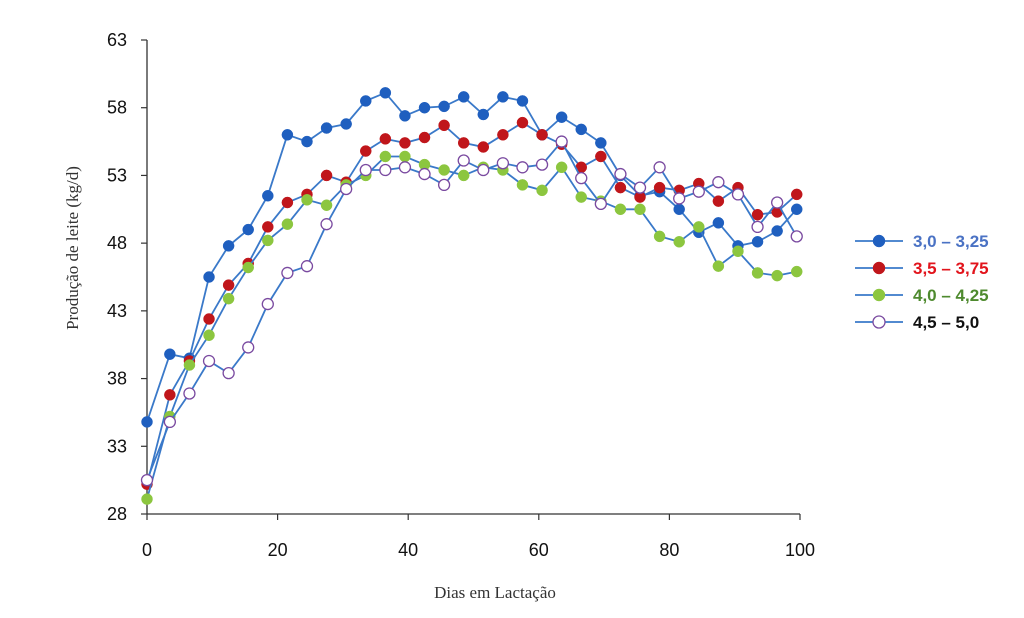  What do you see at coordinates (922, 282) in the screenshot?
I see `legend: 3,0 – 3,25 3,5 – 3,75 4,0 – 4,25 4,5 – 5,0` at bounding box center [922, 282].